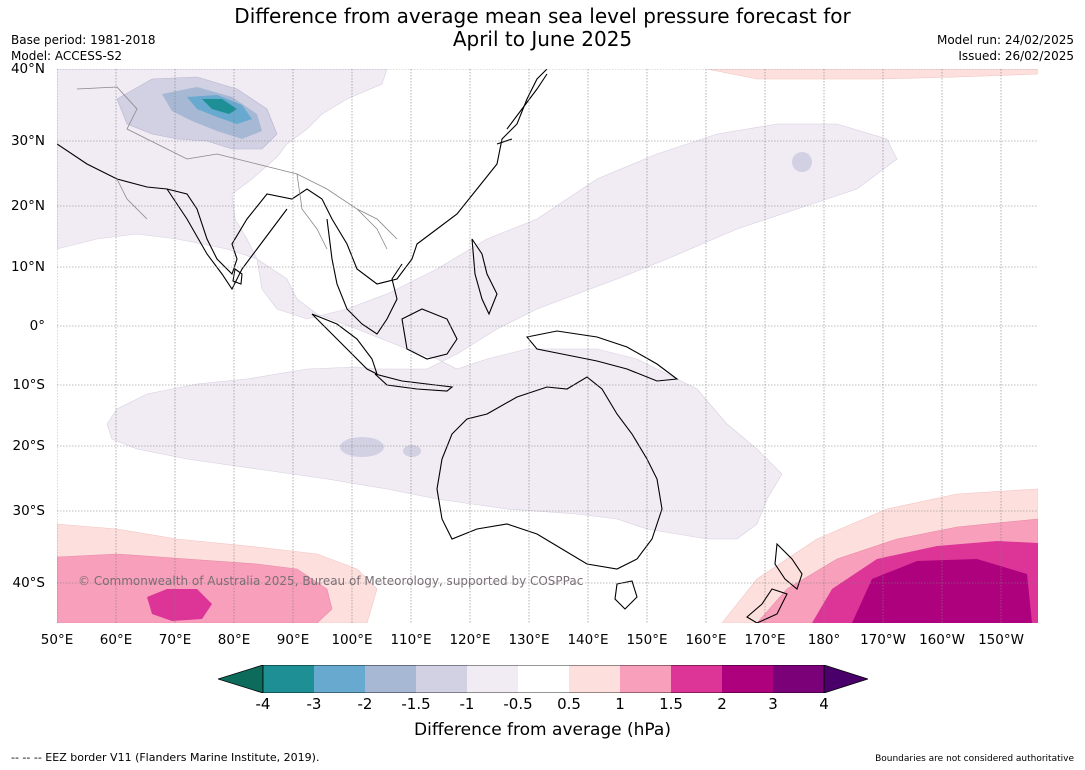 The image size is (1085, 770). Describe the element at coordinates (1005, 48) in the screenshot. I see `meta-right: Model run: 24/02/2025 Issued: 26/02/2025` at that location.